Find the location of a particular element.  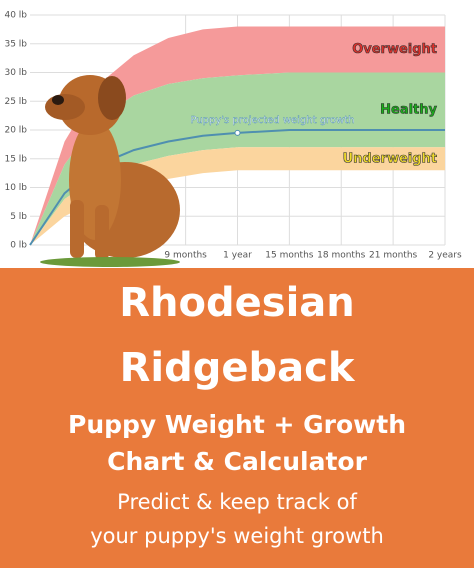

y-tick-label: 40 lb is located at coordinates (15, 16).